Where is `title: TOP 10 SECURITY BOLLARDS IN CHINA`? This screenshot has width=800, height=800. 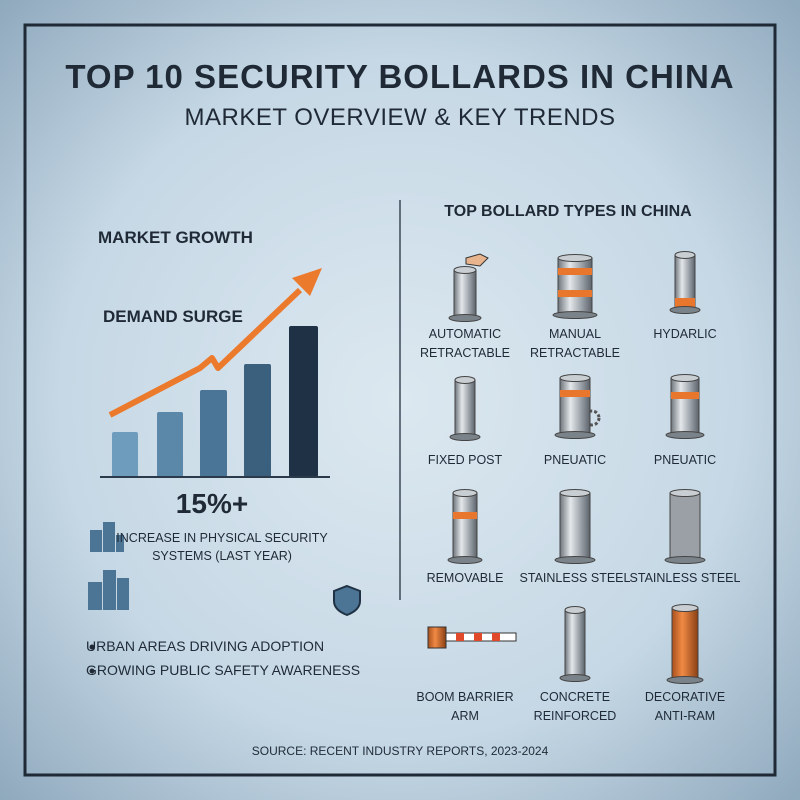 title: TOP 10 SECURITY BOLLARDS IN CHINA is located at coordinates (400, 76).